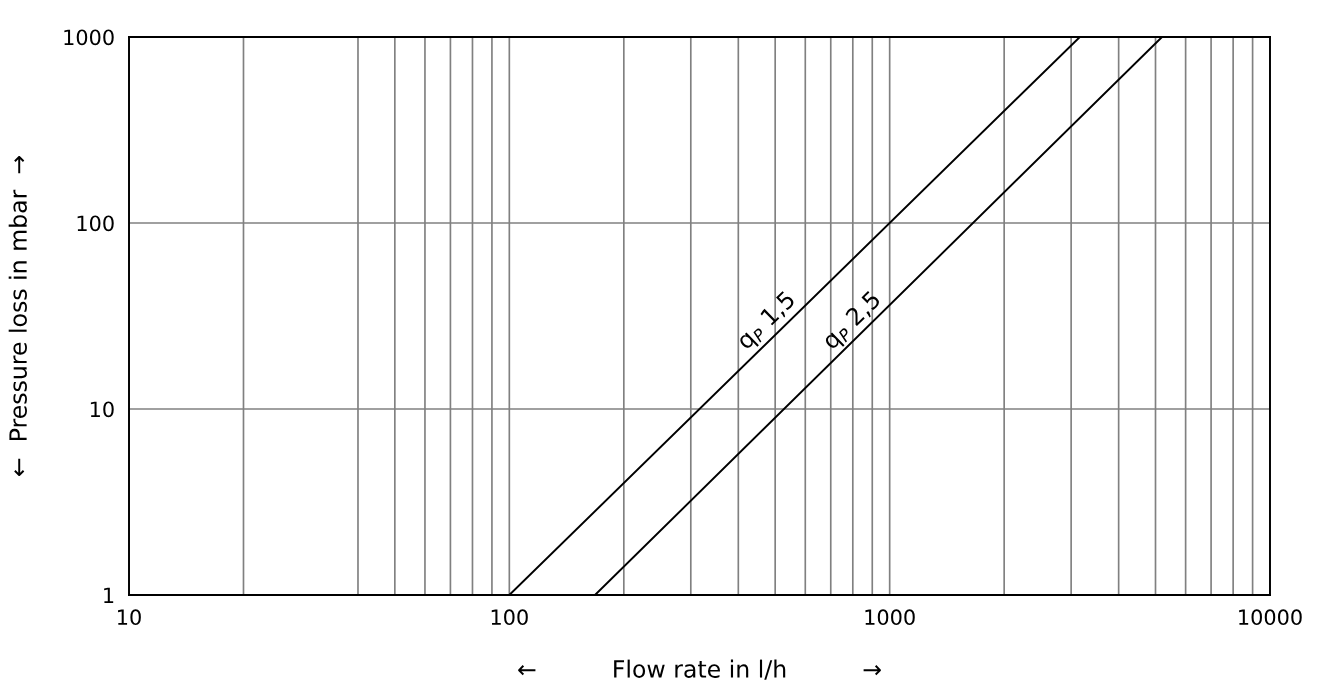 This screenshot has width=1328, height=697. What do you see at coordinates (89, 37) in the screenshot?
I see `y-tick-label: 1000` at bounding box center [89, 37].